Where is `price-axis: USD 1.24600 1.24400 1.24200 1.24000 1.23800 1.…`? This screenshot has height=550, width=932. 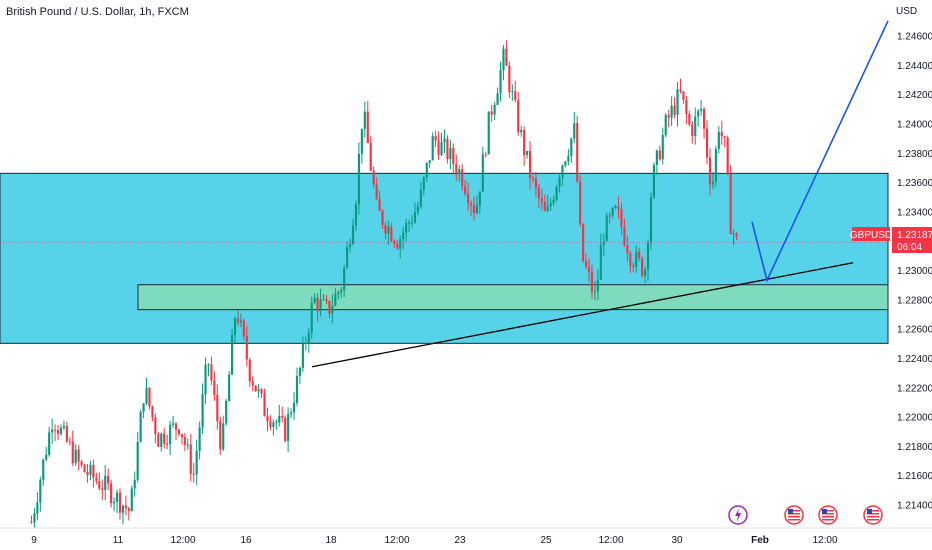 price-axis: USD 1.24600 1.24400 1.24200 1.24000 1.23800 1.… is located at coordinates (914, 259).